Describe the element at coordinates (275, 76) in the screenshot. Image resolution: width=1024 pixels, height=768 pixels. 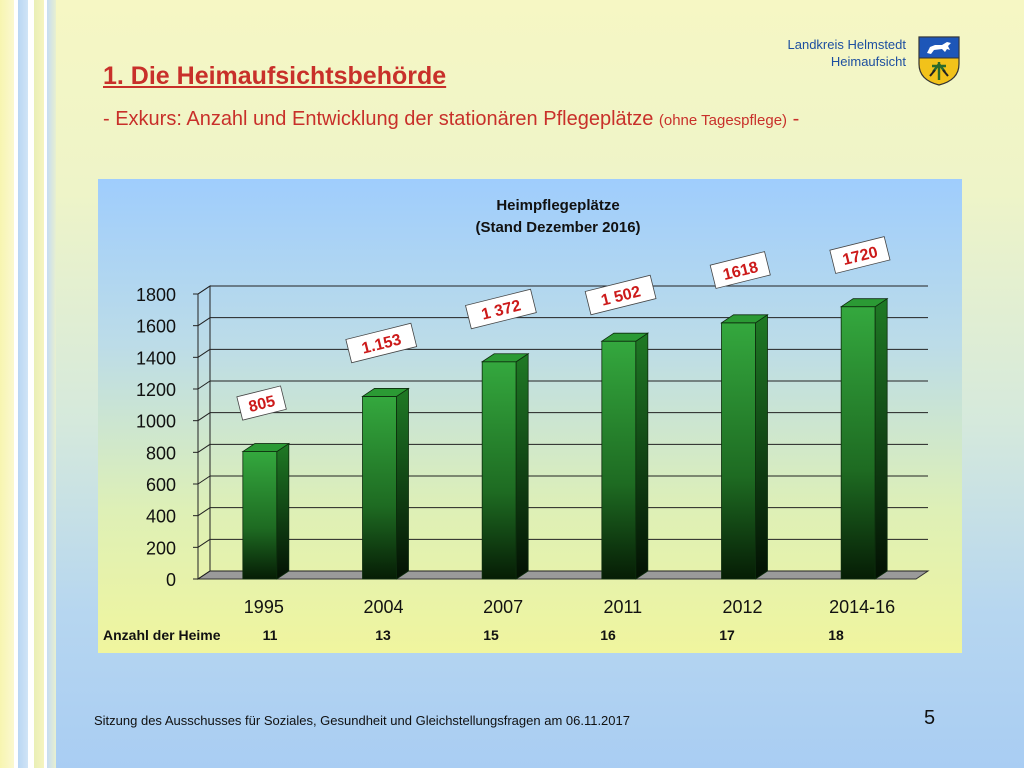
I see `page-title: 1. Die Heimaufsichtsbehörde` at that location.